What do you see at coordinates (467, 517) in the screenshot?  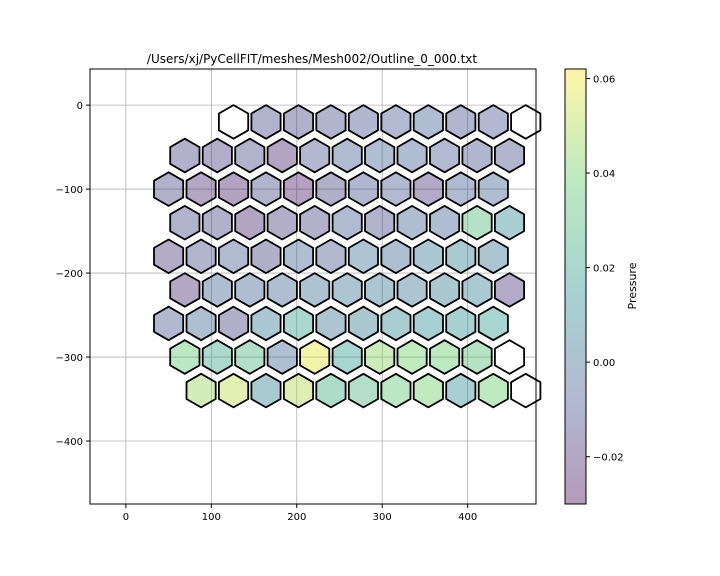 I see `x-tick-label: 400` at bounding box center [467, 517].